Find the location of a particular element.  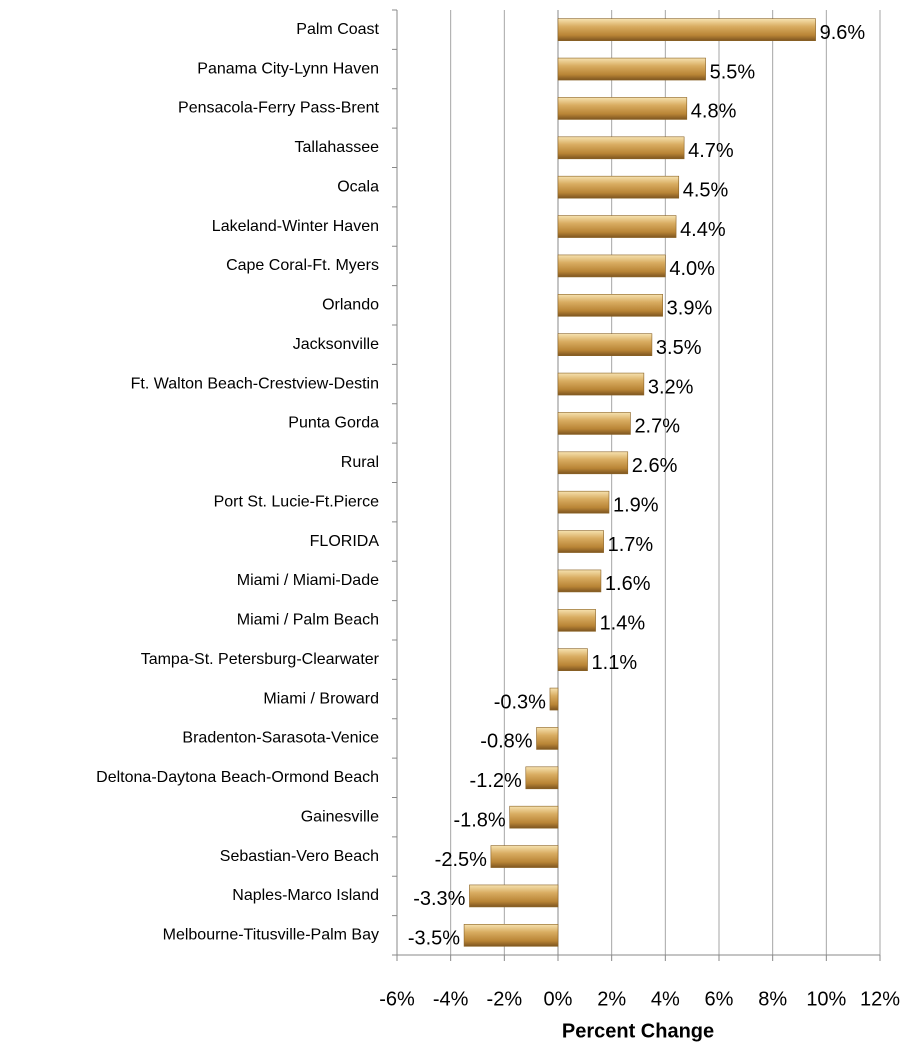

data-label: 1.4% is located at coordinates (623, 624).